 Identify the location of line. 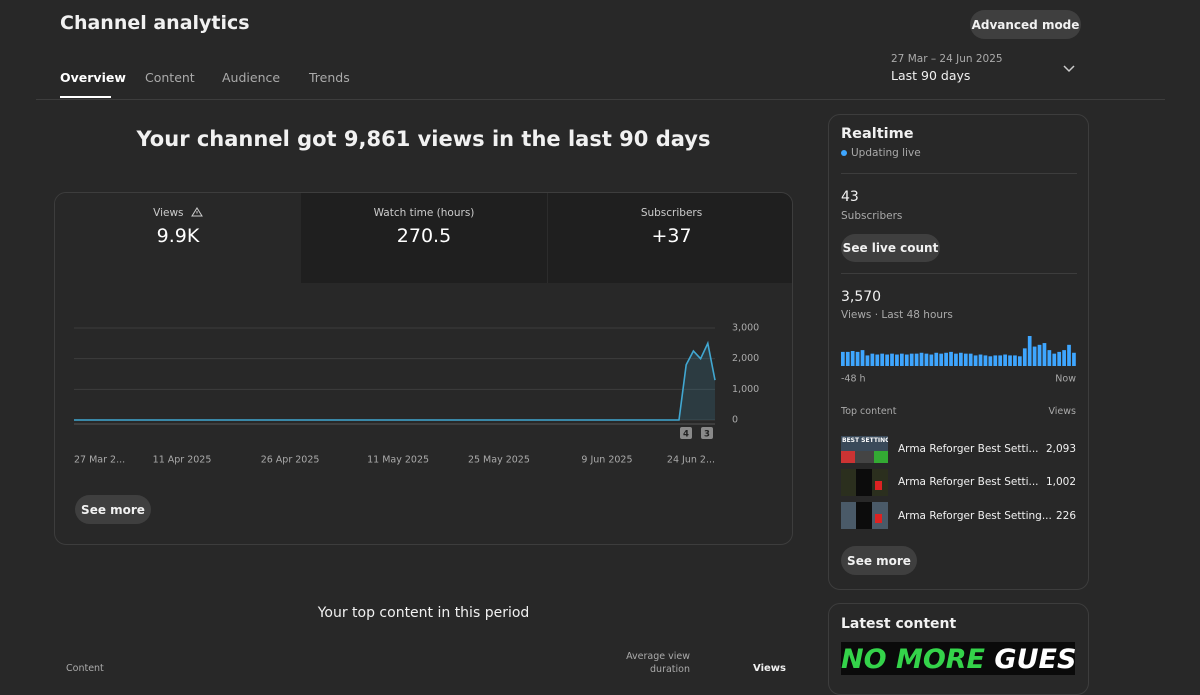
(395, 380).